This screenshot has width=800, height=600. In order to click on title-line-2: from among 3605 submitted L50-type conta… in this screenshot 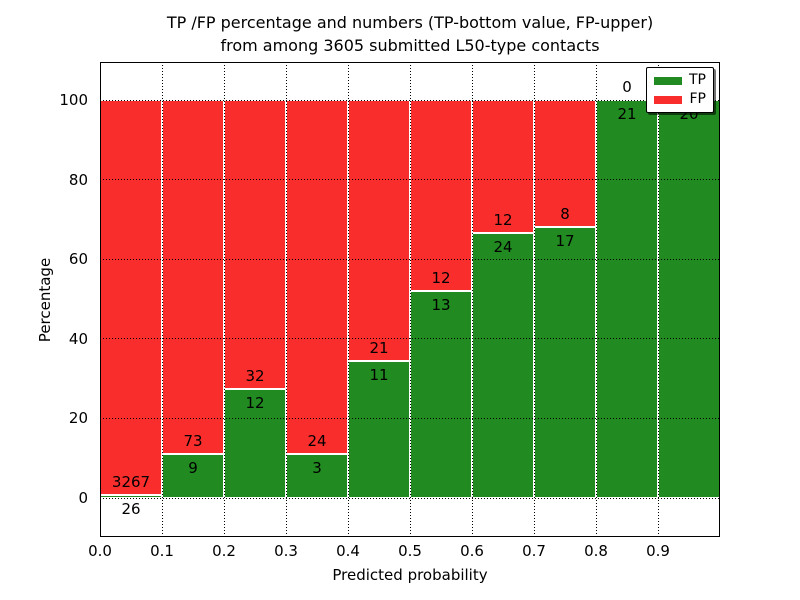, I will do `click(410, 45)`.